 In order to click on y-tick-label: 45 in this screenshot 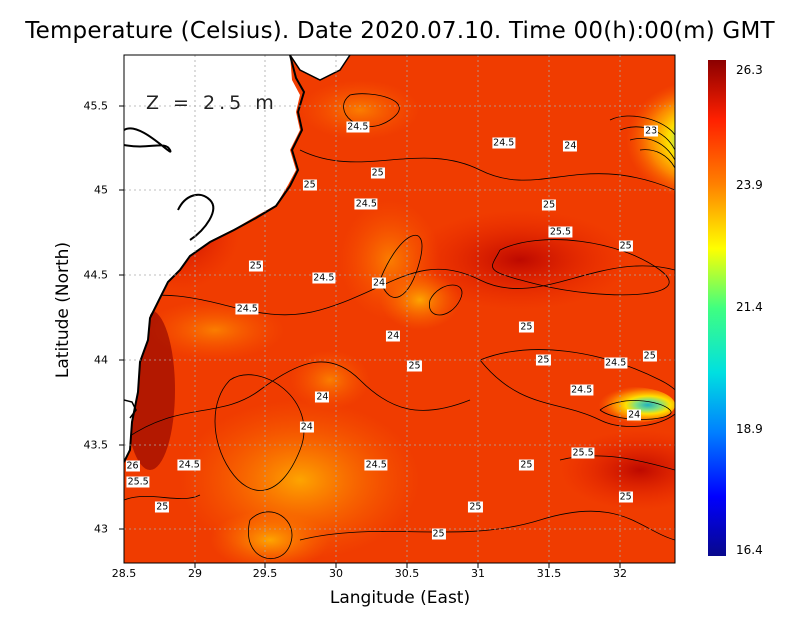, I will do `click(101, 190)`.